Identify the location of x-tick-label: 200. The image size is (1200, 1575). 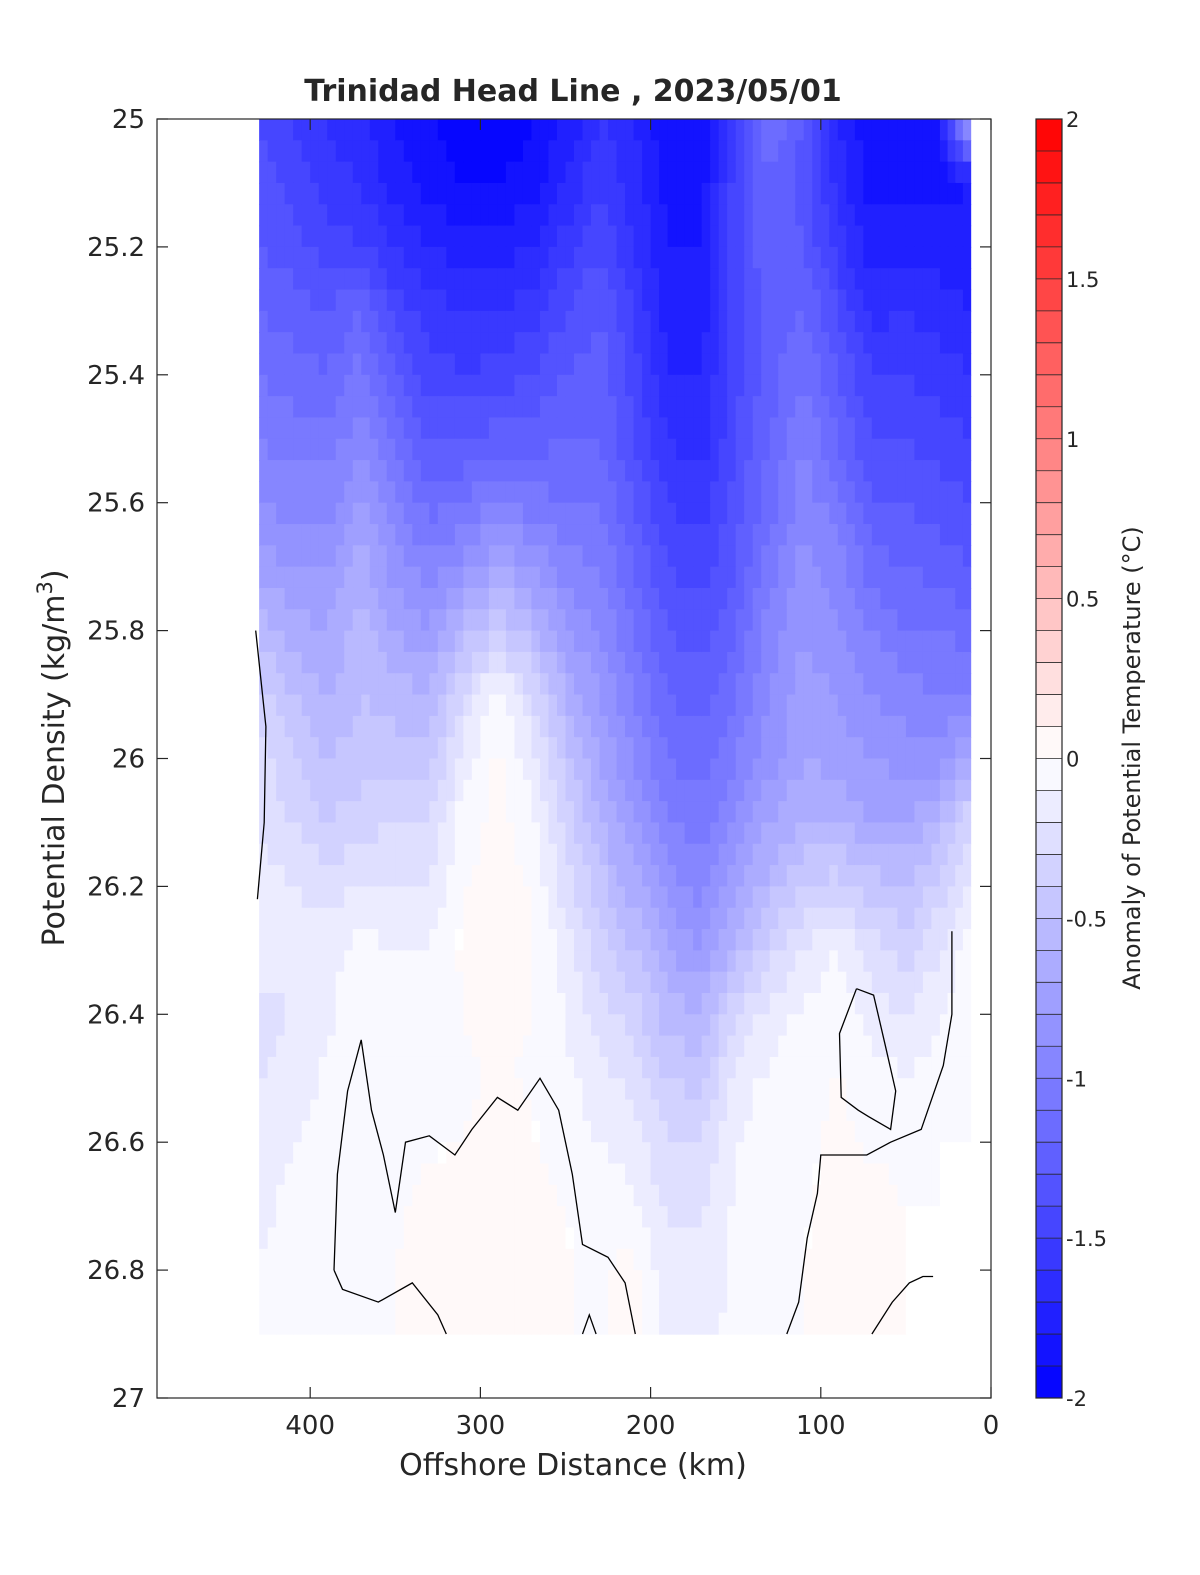
(651, 1426).